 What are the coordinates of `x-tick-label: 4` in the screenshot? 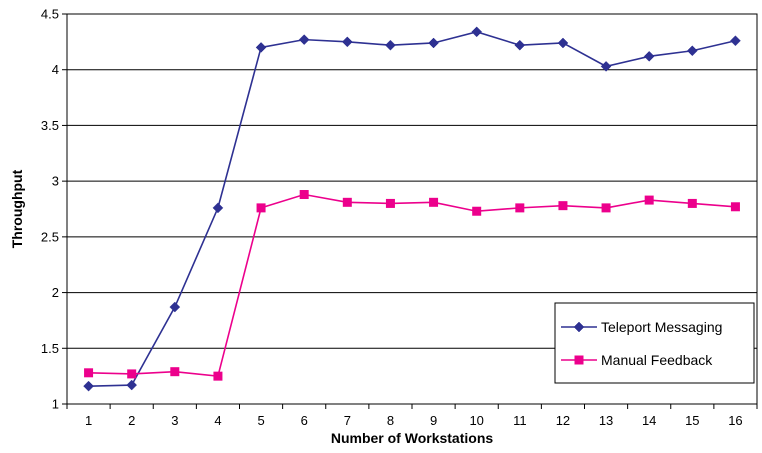 It's located at (217, 420).